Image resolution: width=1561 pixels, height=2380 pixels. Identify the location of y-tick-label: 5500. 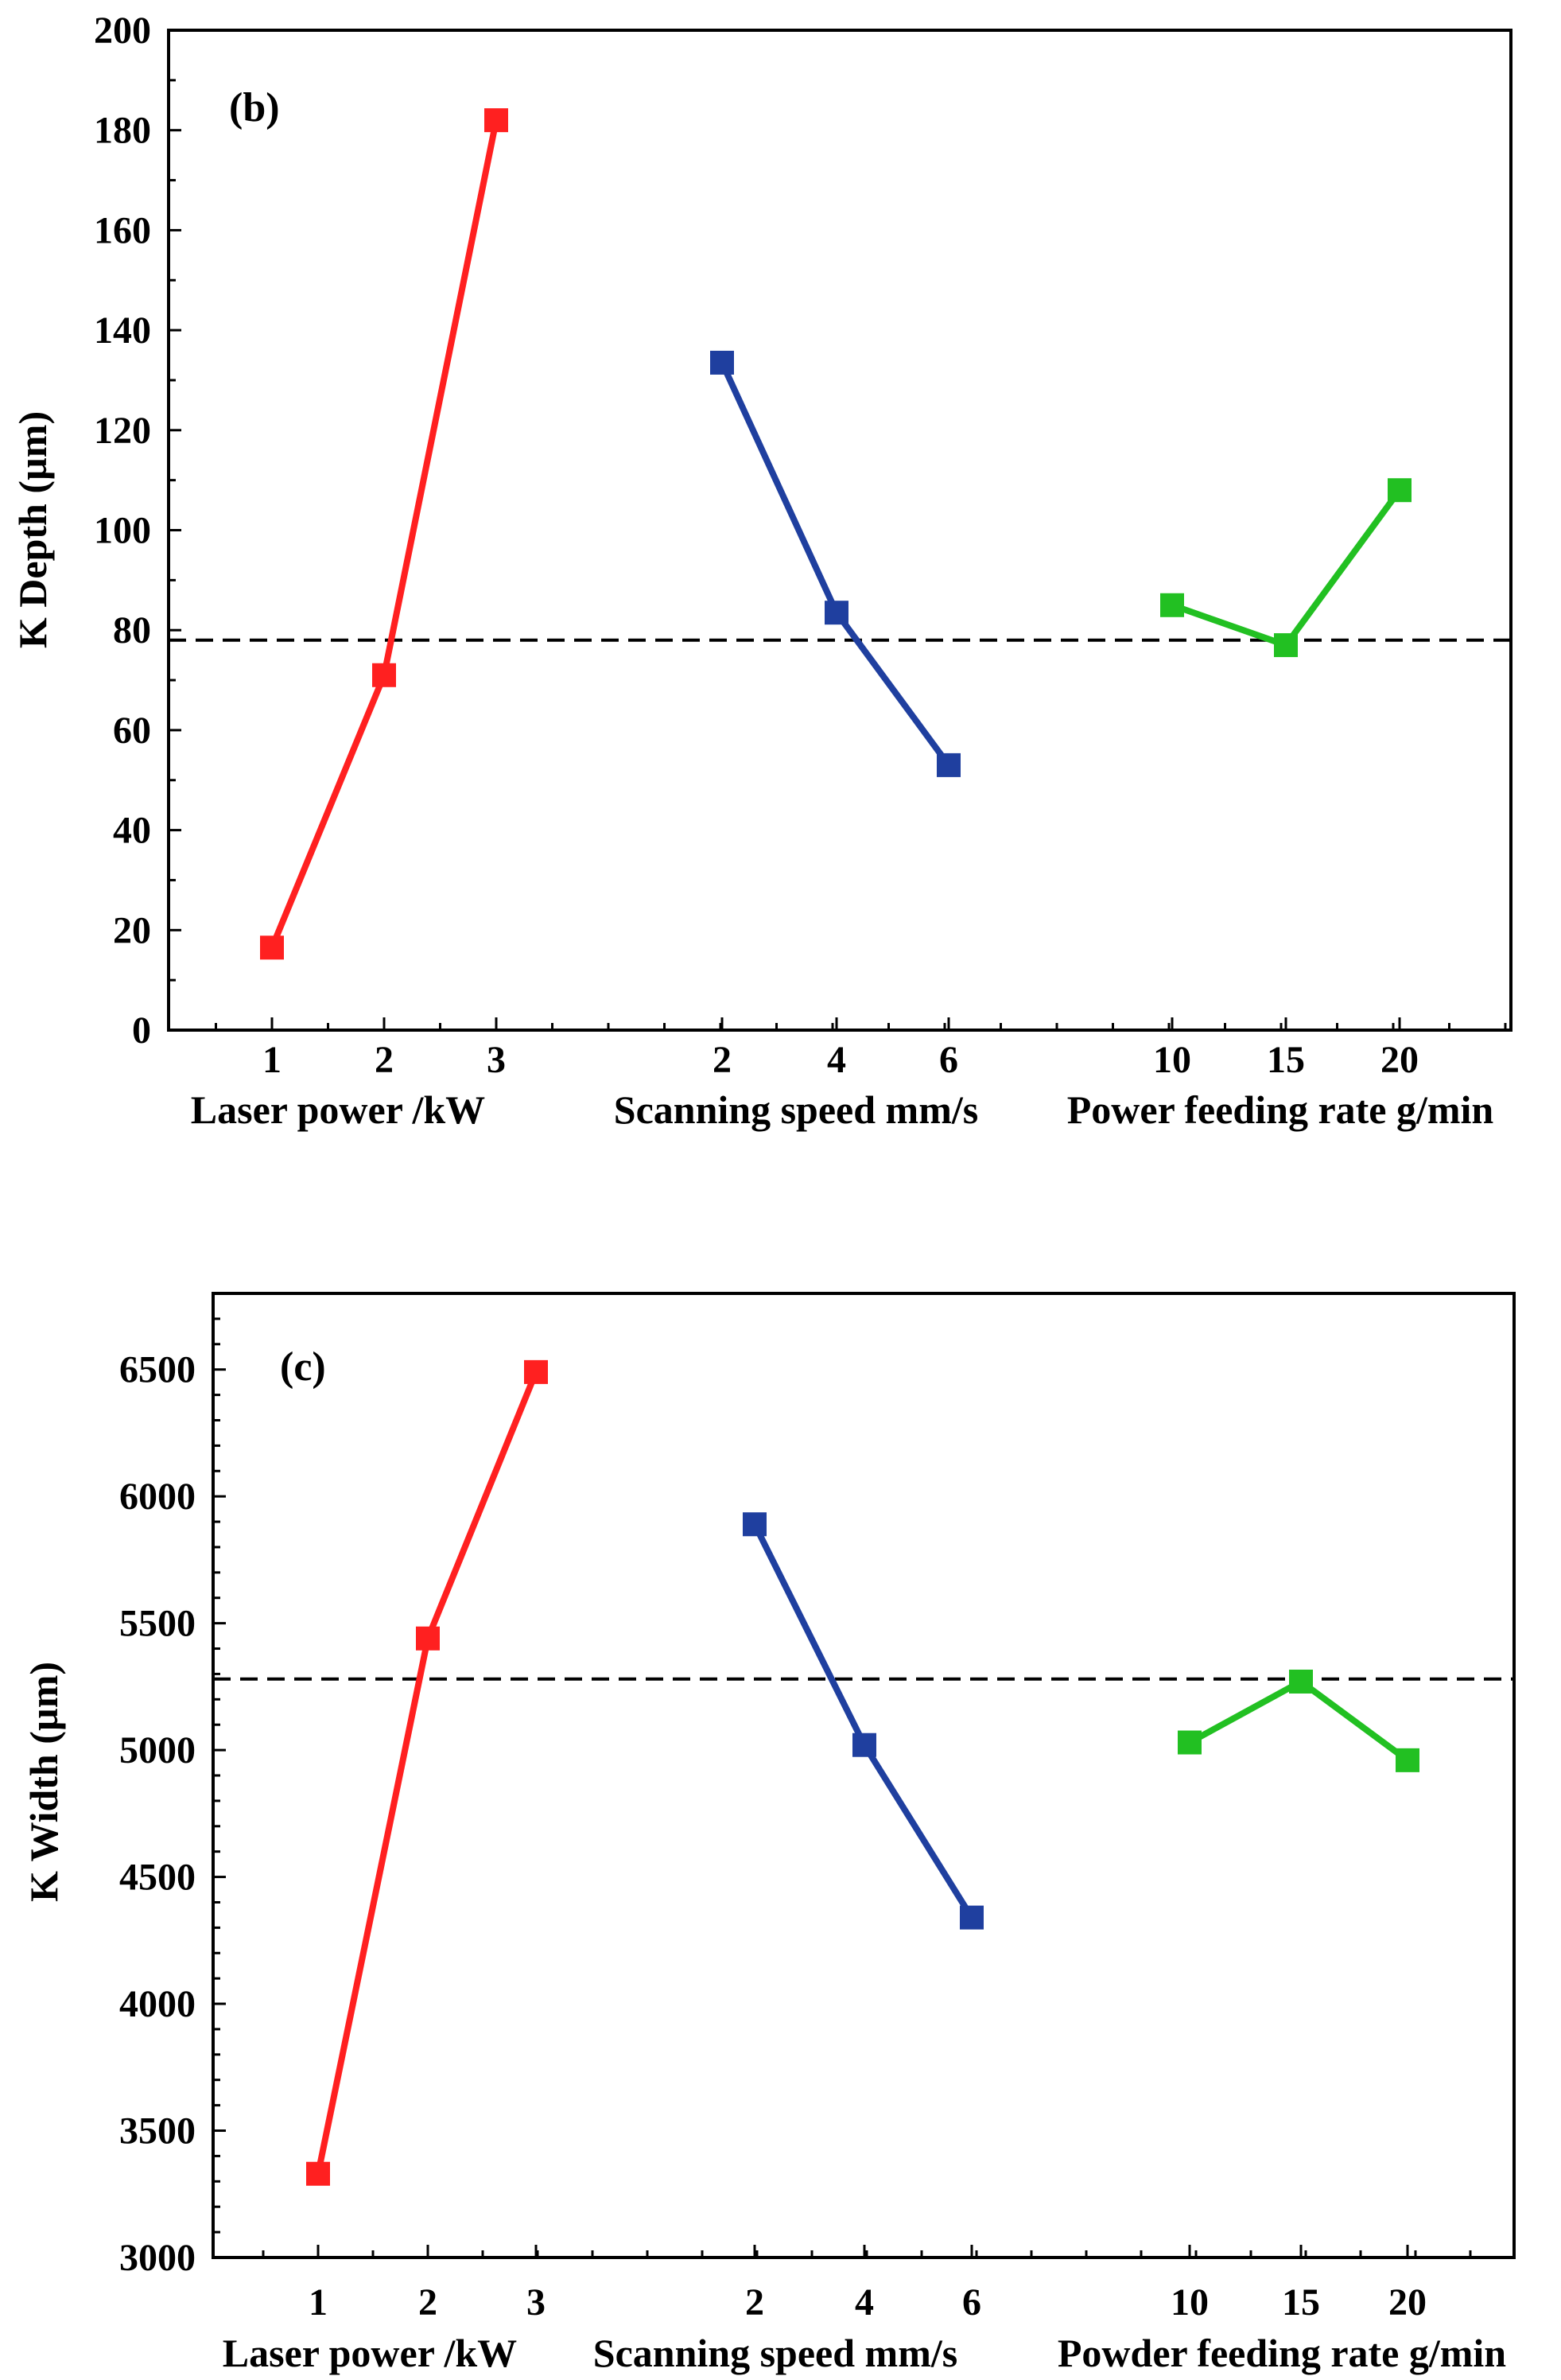
(157, 1624).